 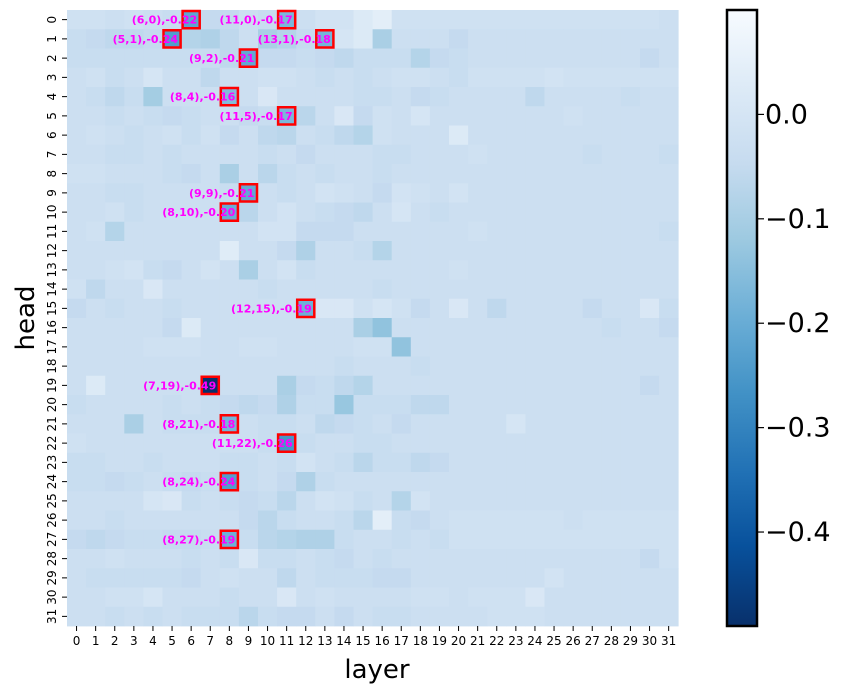 What do you see at coordinates (191, 641) in the screenshot?
I see `x-tick-label: 6` at bounding box center [191, 641].